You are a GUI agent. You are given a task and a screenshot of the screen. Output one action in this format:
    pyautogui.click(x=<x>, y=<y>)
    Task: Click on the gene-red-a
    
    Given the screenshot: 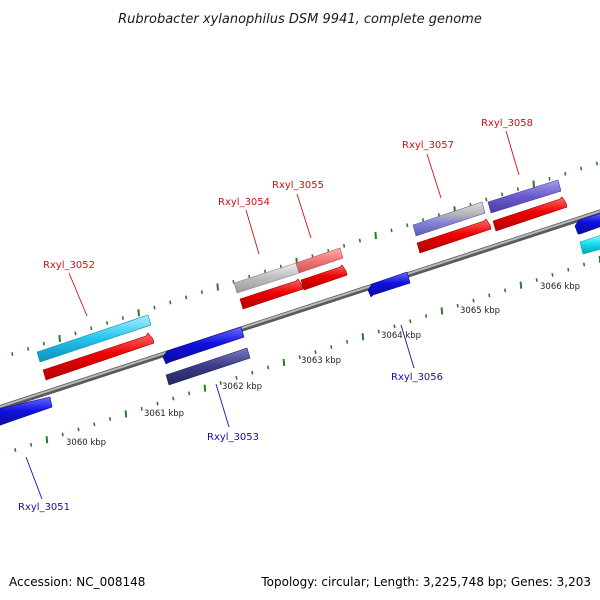 What is the action you would take?
    pyautogui.click(x=98, y=356)
    